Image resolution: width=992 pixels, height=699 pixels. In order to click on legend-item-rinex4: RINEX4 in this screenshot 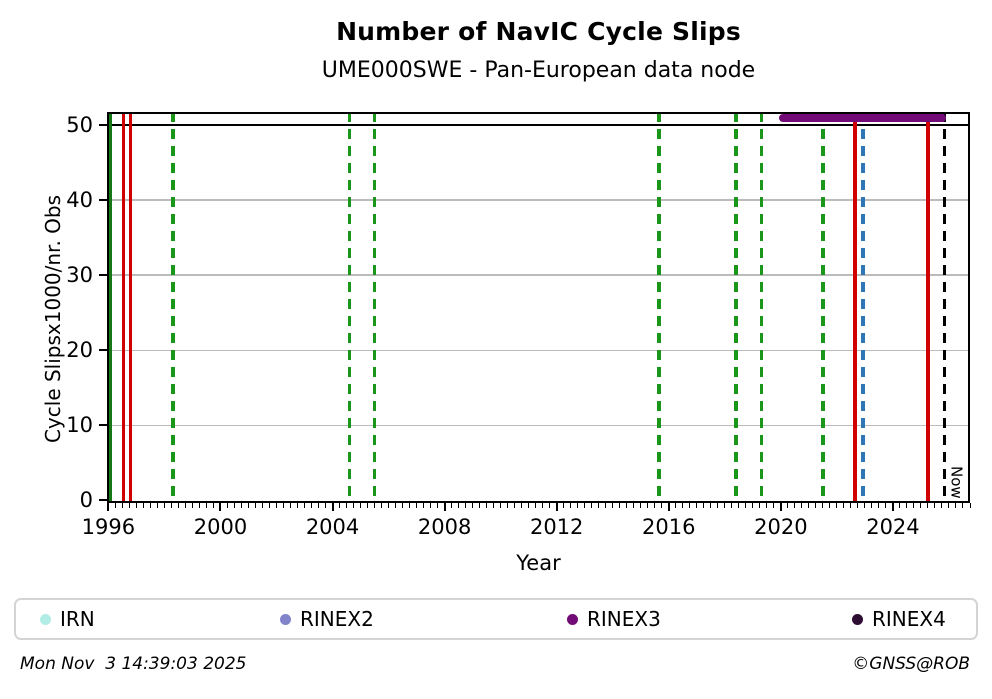, I will do `click(902, 619)`.